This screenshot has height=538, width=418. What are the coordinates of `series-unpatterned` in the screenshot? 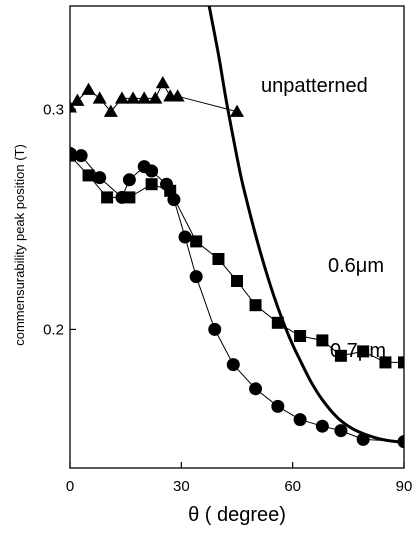 It's located at (157, 96).